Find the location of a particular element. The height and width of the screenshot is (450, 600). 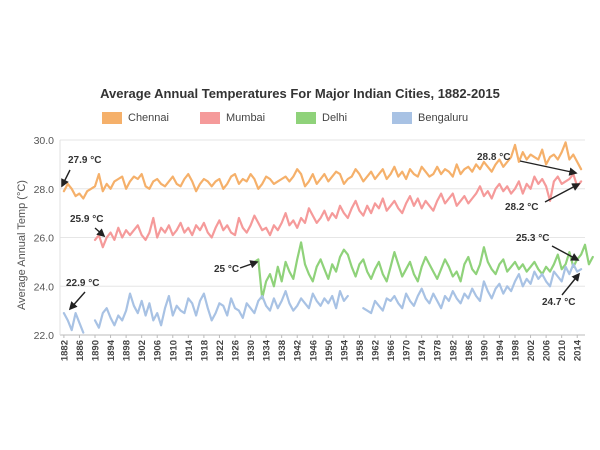

legend: Chennai Mumbai Delhi Bengaluru is located at coordinates (300, 122).